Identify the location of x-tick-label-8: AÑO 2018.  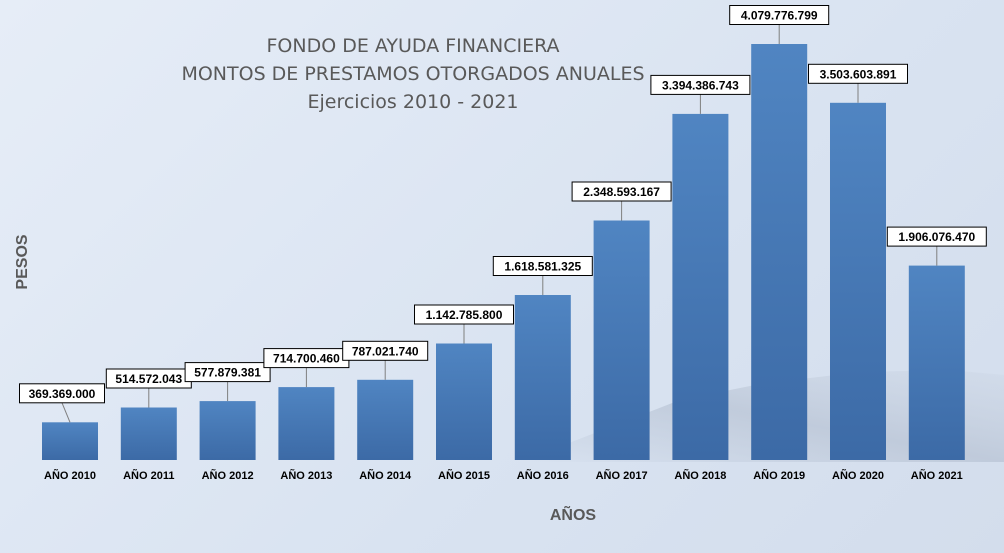
(700, 475).